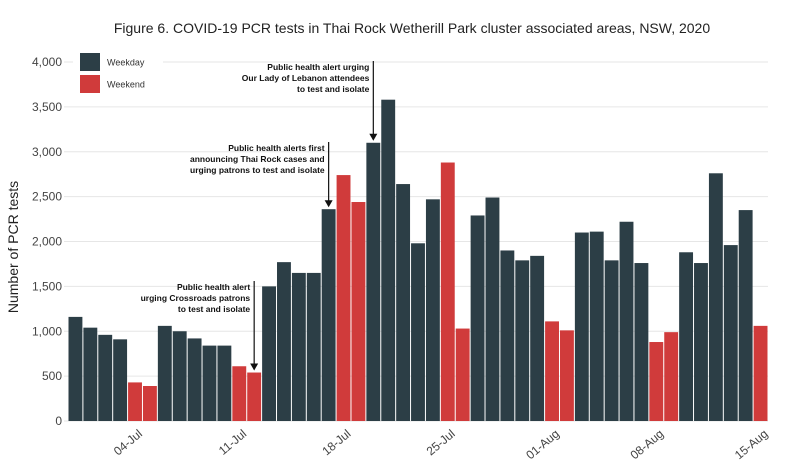  What do you see at coordinates (47, 62) in the screenshot?
I see `y-tick-label: 4,000` at bounding box center [47, 62].